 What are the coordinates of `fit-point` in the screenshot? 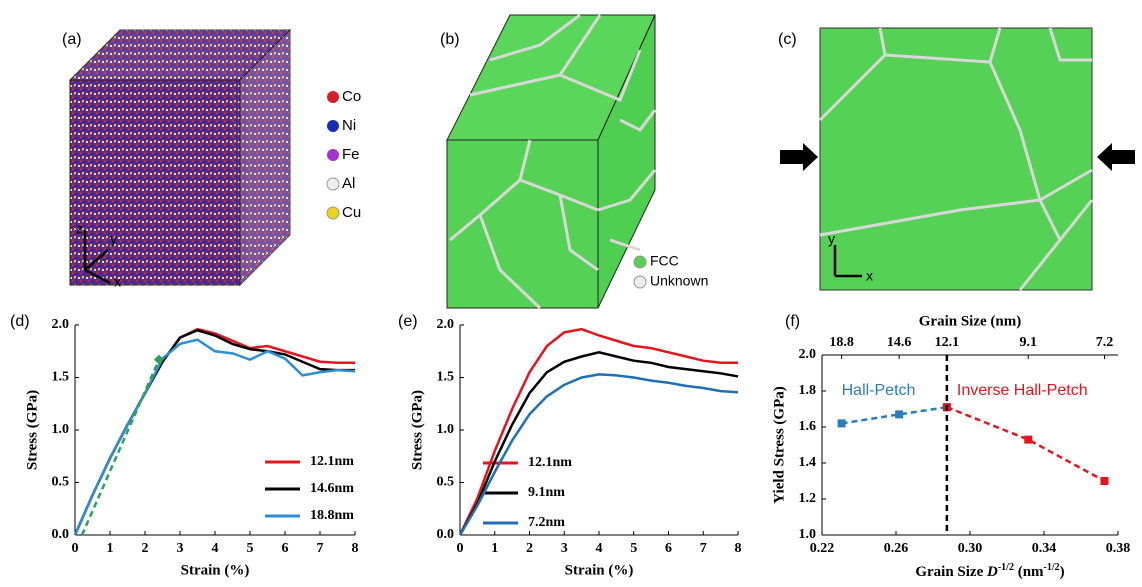 It's located at (159, 359).